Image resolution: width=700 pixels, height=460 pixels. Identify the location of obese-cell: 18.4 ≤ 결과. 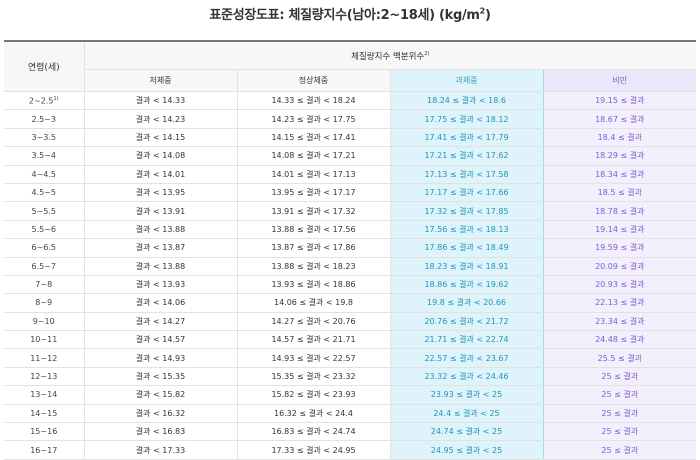
(620, 138).